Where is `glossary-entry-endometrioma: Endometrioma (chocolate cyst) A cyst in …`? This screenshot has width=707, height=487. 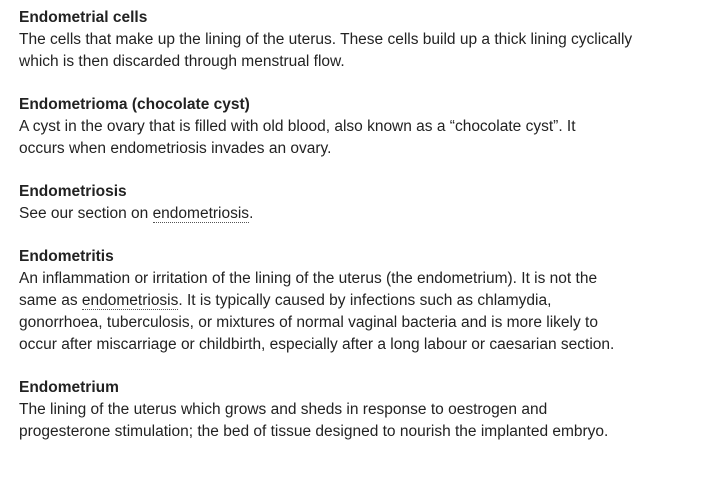 glossary-entry-endometrioma: Endometrioma (chocolate cyst) A cyst in … is located at coordinates (359, 127).